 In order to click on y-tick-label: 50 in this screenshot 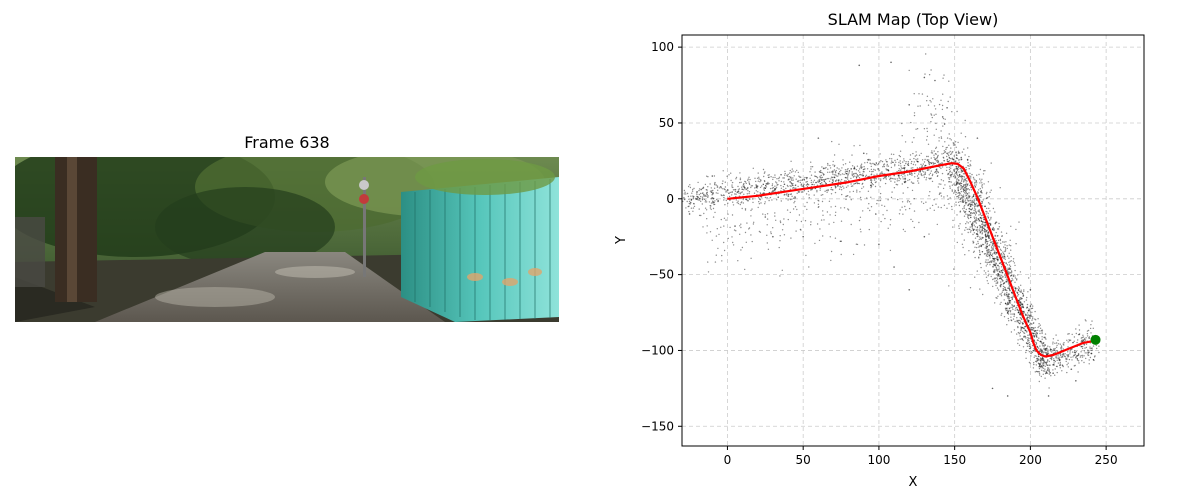, I will do `click(666, 123)`.